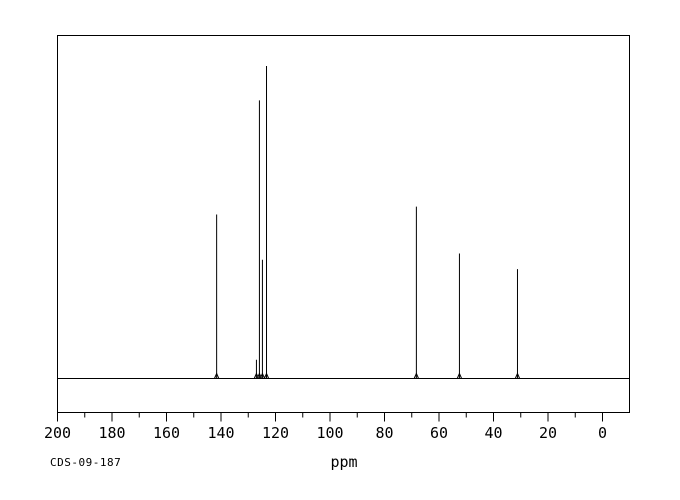 This screenshot has height=500, width=680. Describe the element at coordinates (220, 433) in the screenshot. I see `x-axis-tick-label: 140` at that location.